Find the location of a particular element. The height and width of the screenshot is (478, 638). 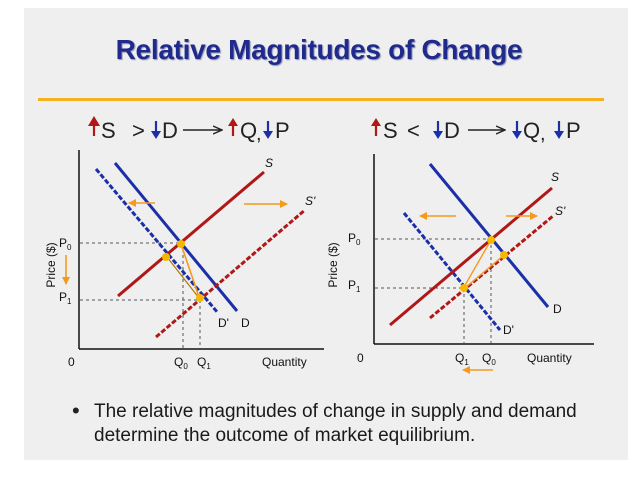

right-supply-line is located at coordinates (471, 256).